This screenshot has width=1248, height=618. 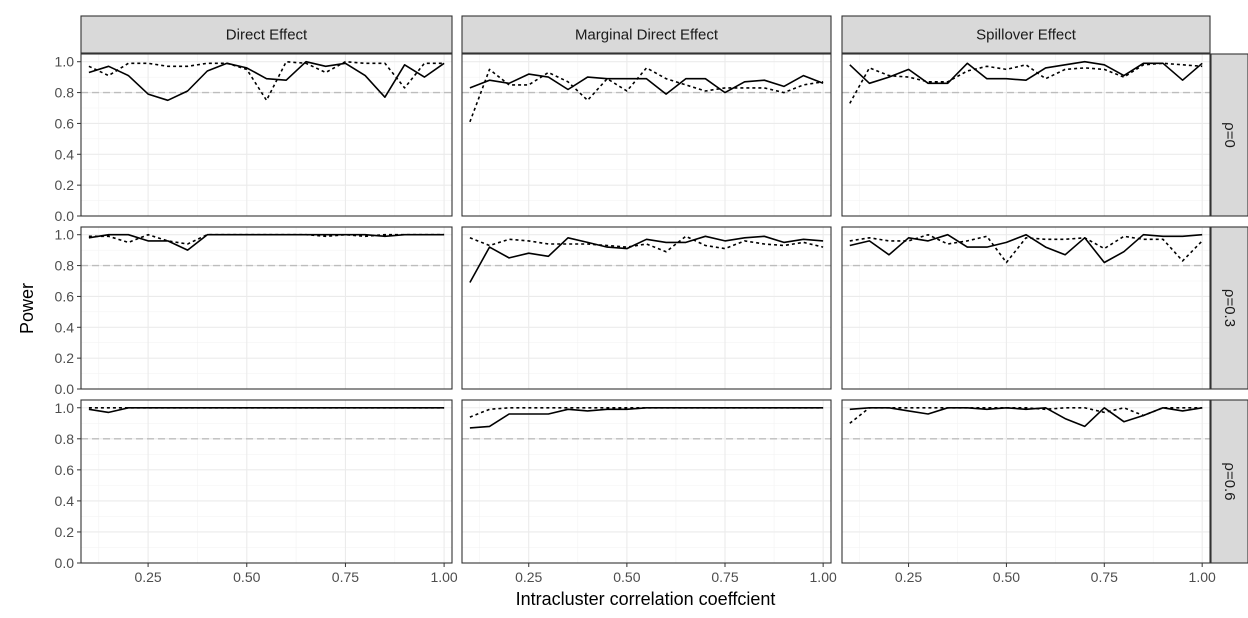 What do you see at coordinates (646, 244) in the screenshot?
I see `series-line-dotted-r1-c1` at bounding box center [646, 244].